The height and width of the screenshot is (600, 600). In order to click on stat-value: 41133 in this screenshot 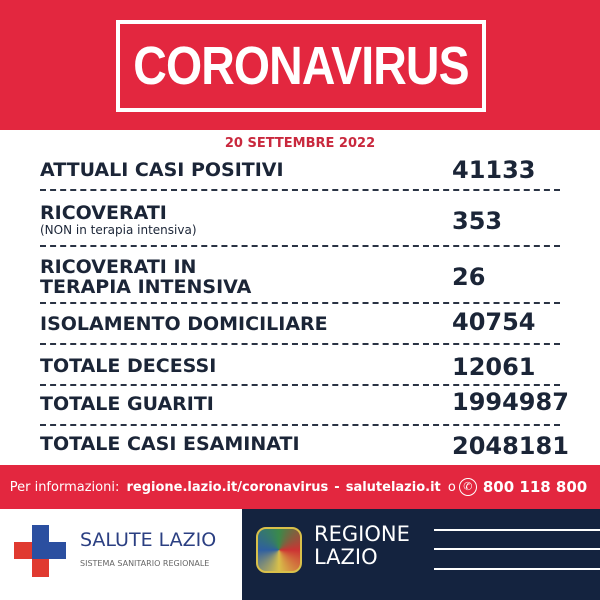, I will do `click(494, 170)`.